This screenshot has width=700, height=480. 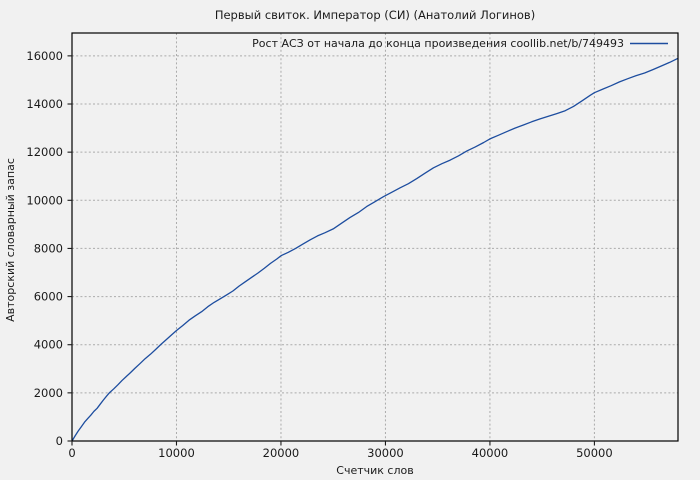 What do you see at coordinates (44, 56) in the screenshot?
I see `y-tick-label: 16000` at bounding box center [44, 56].